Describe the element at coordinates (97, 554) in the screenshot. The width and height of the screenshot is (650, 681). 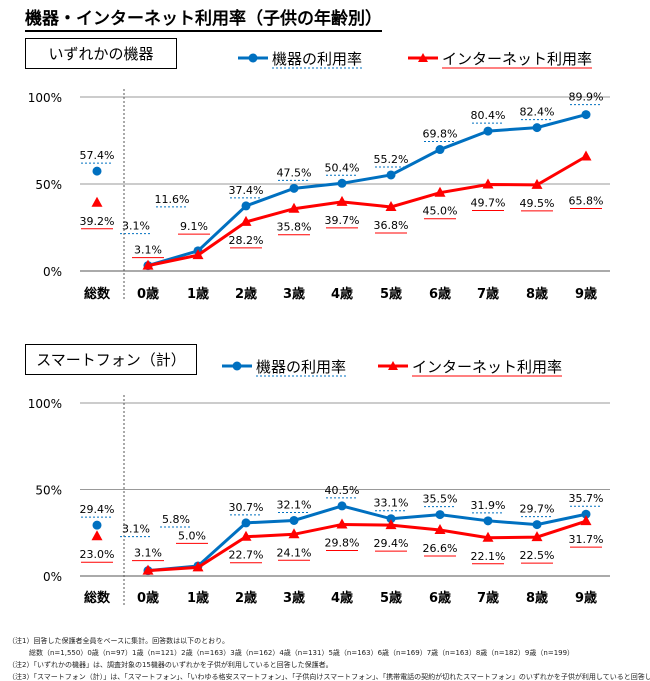
I see `data-label: 23.0%` at that location.